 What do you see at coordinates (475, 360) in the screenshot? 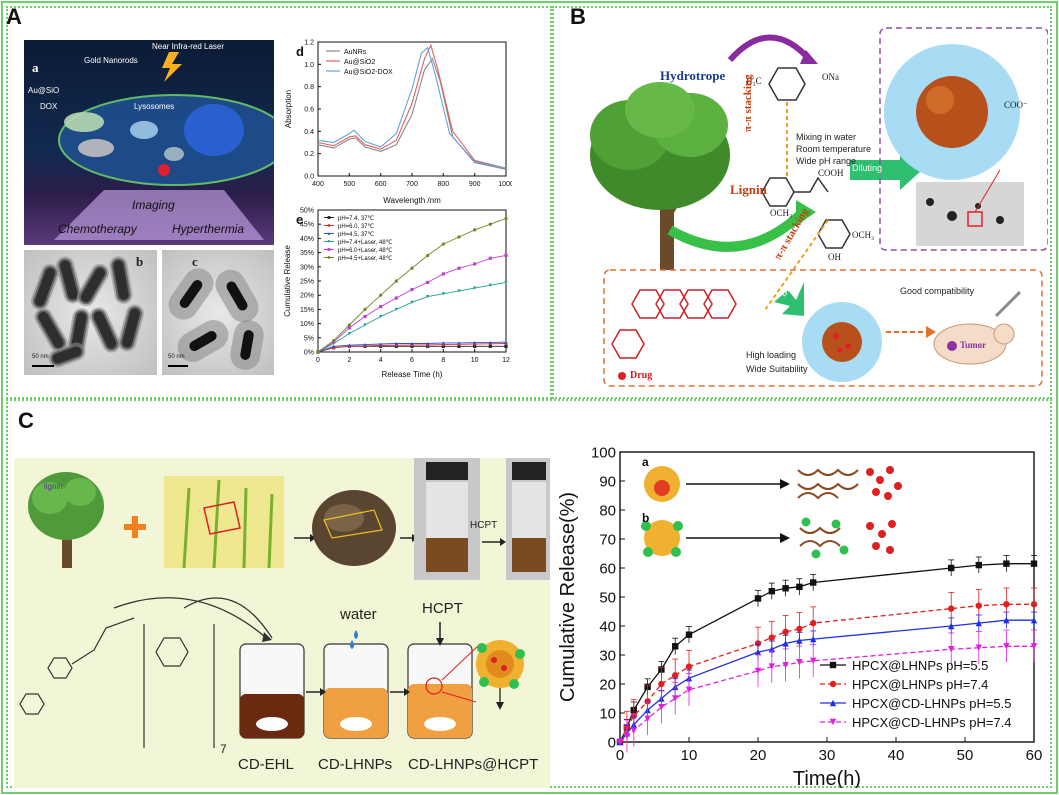
I see `x-tick-label: 10` at bounding box center [475, 360].